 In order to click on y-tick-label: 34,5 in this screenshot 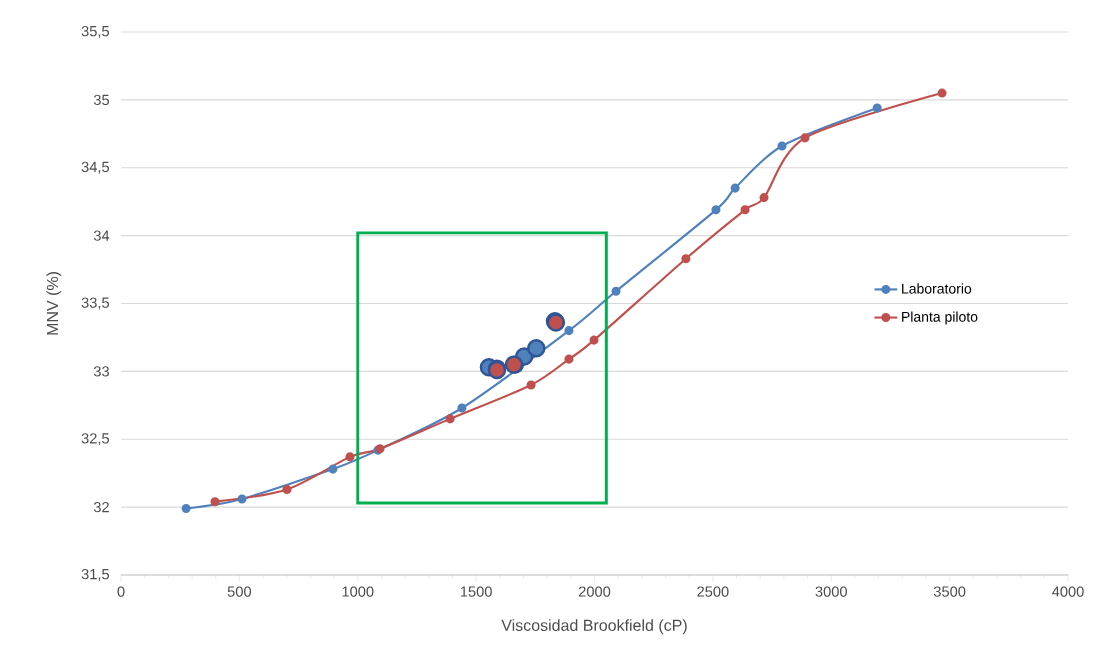, I will do `click(95, 167)`.